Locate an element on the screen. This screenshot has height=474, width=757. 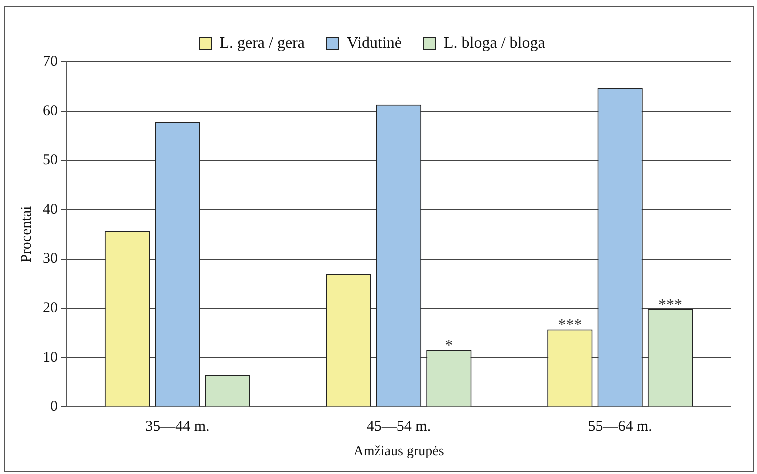
y-tick-label: 50 is located at coordinates (50, 160).